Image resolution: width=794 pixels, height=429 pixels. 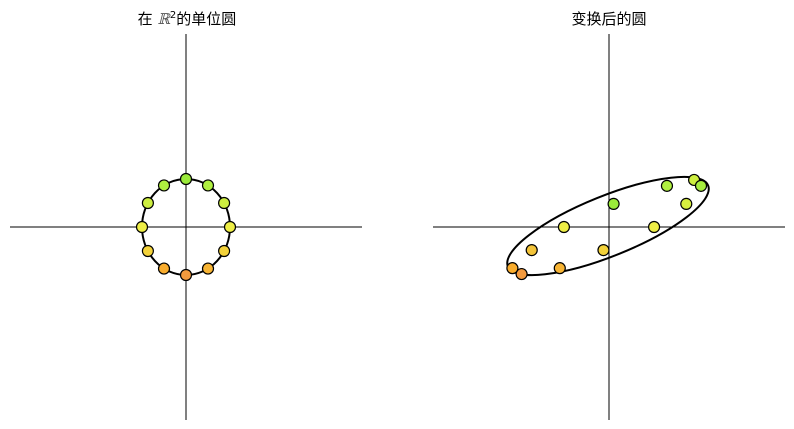 What do you see at coordinates (163, 19) in the screenshot?
I see `title-math-symbol: ℝ` at bounding box center [163, 19].